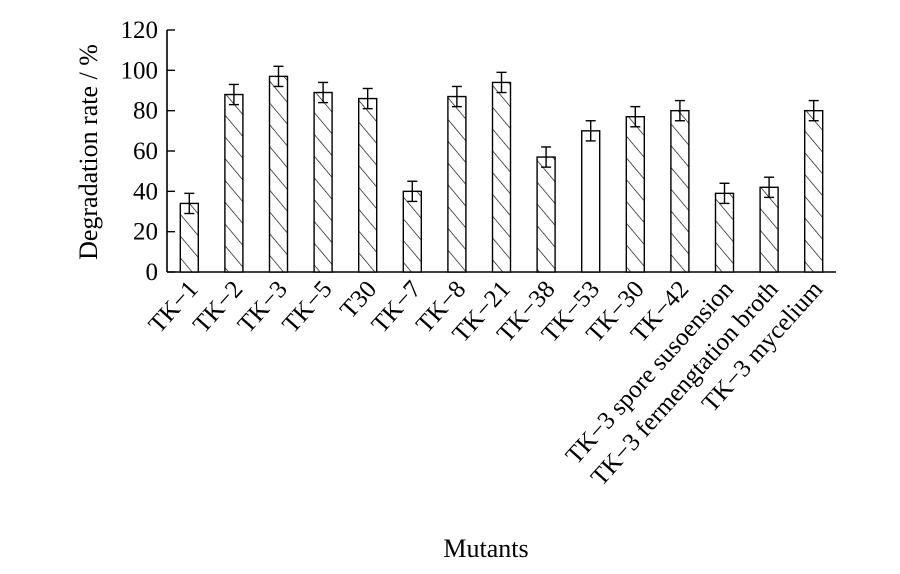 This screenshot has height=574, width=900. What do you see at coordinates (145, 111) in the screenshot?
I see `y-tick-label: 80` at bounding box center [145, 111].